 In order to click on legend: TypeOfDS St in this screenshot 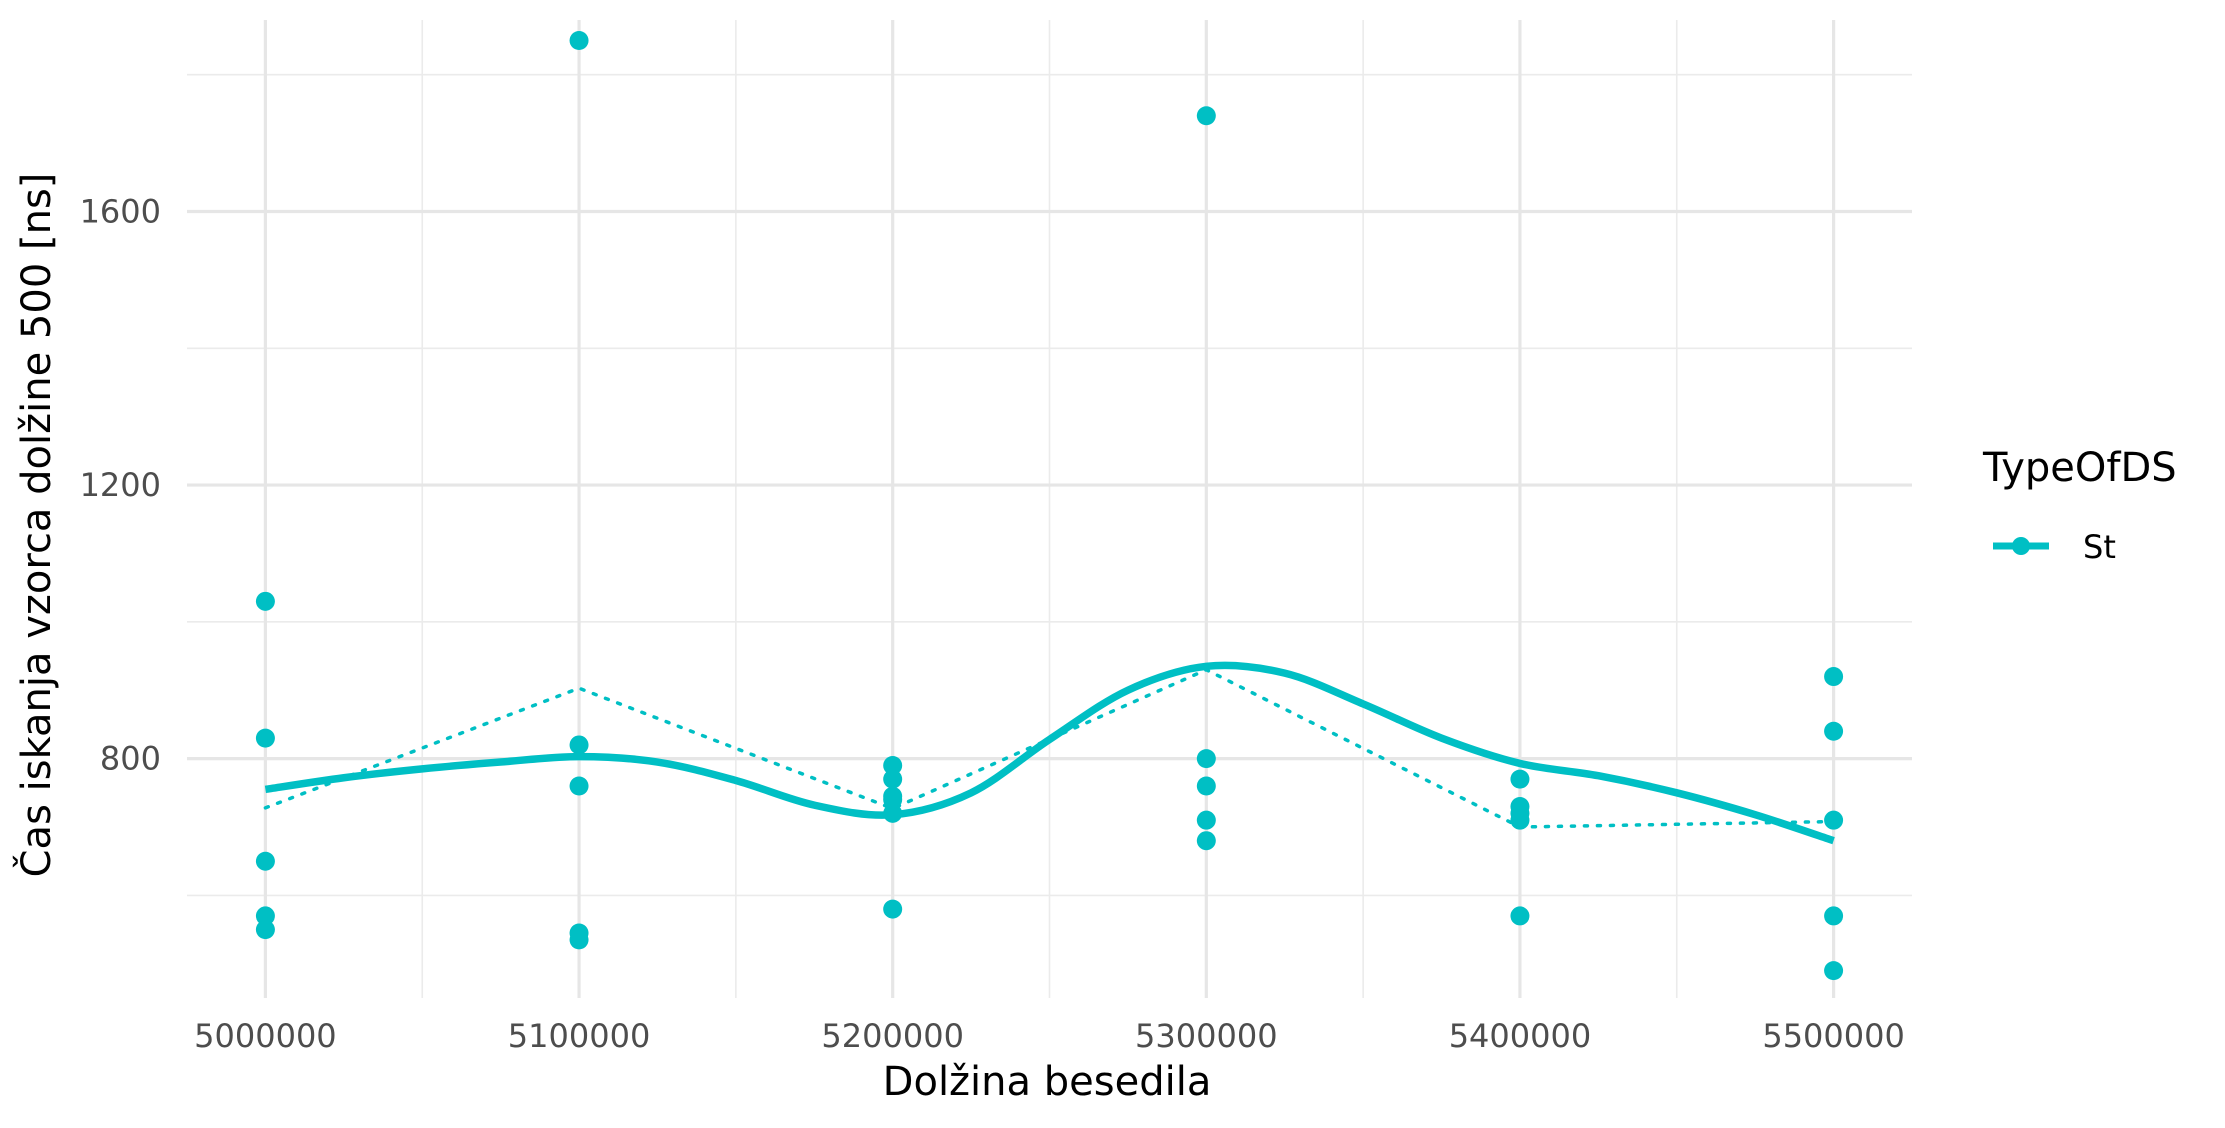, I will do `click(2079, 505)`.